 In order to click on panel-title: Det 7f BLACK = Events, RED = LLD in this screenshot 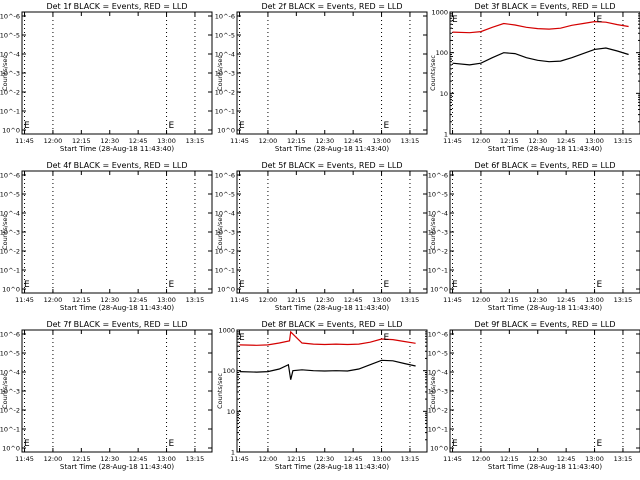, I will do `click(116, 324)`.